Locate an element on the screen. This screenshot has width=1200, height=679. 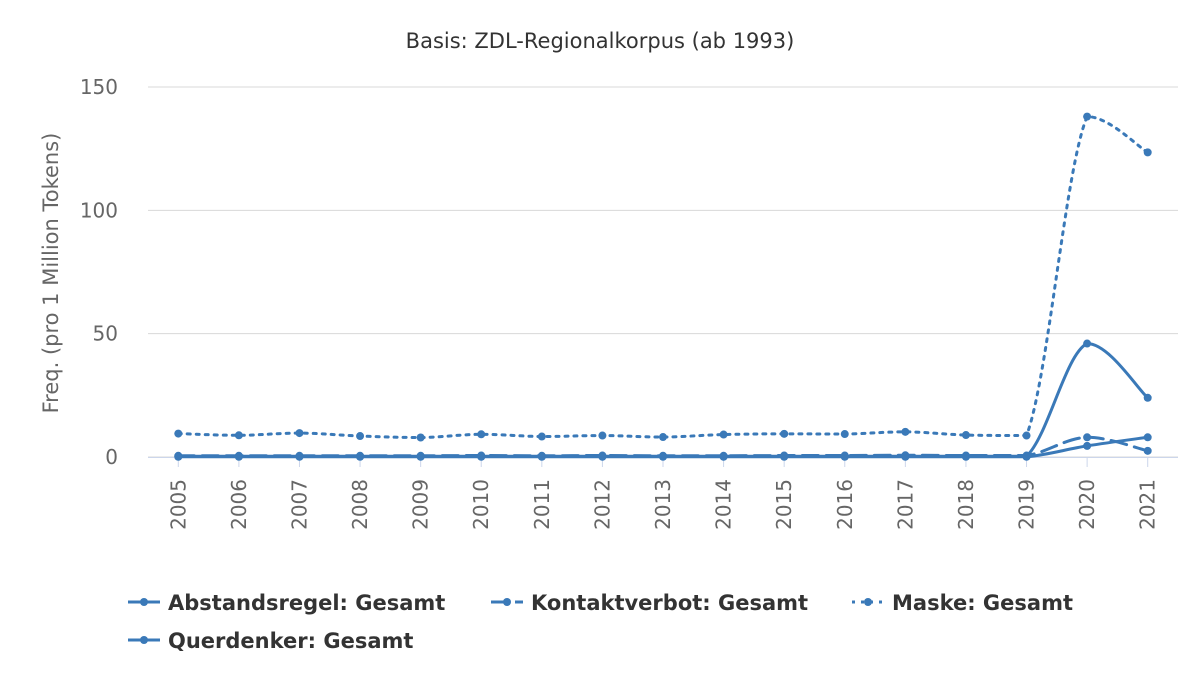
x-tick-label: 2017 is located at coordinates (905, 504).